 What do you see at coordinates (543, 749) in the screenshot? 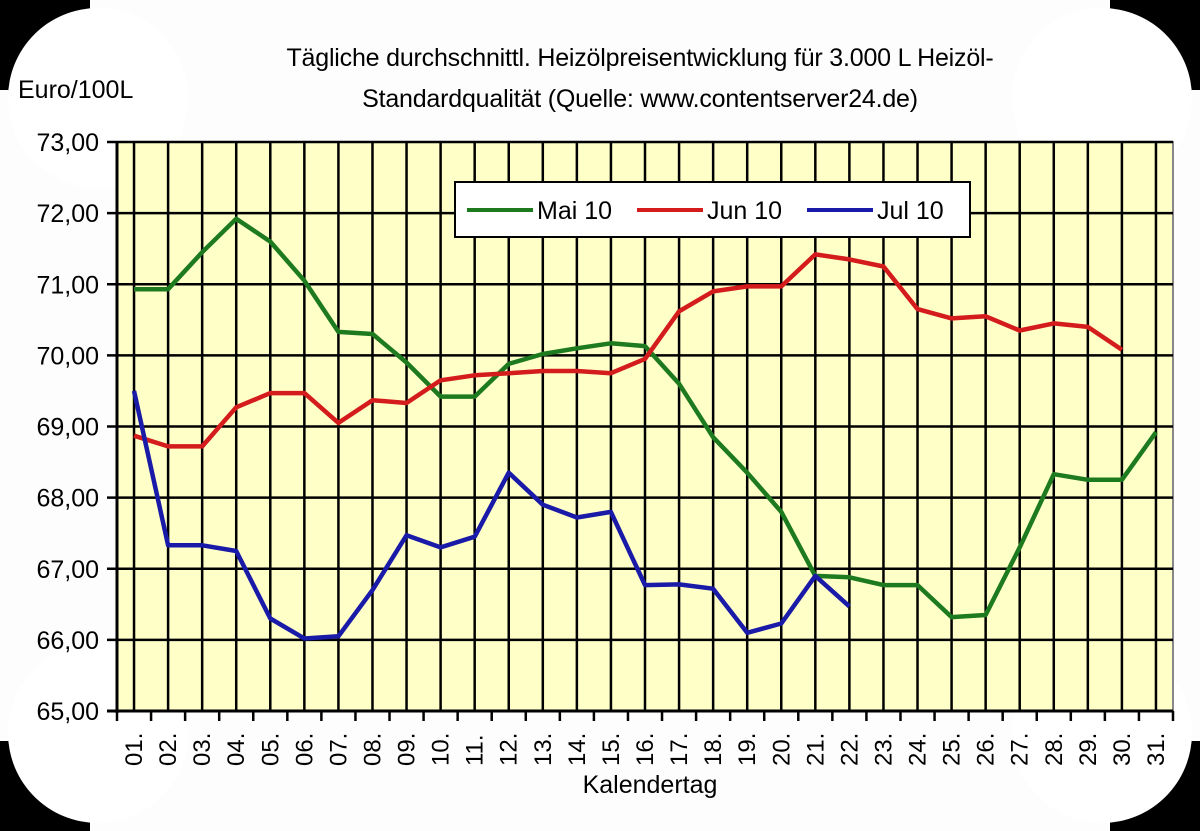
I see `x-tick-label: 13.` at bounding box center [543, 749].